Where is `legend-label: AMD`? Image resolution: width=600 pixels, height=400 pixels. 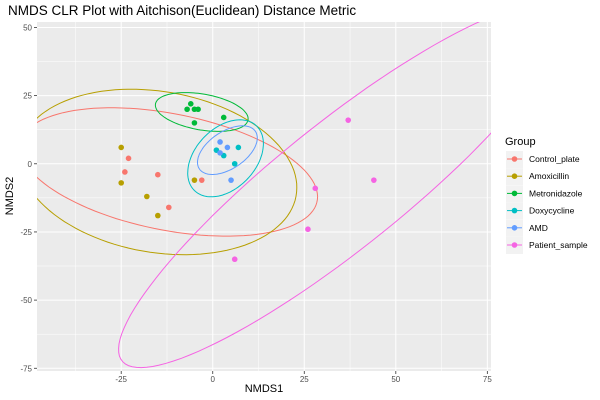
legend-label: AMD is located at coordinates (538, 228).